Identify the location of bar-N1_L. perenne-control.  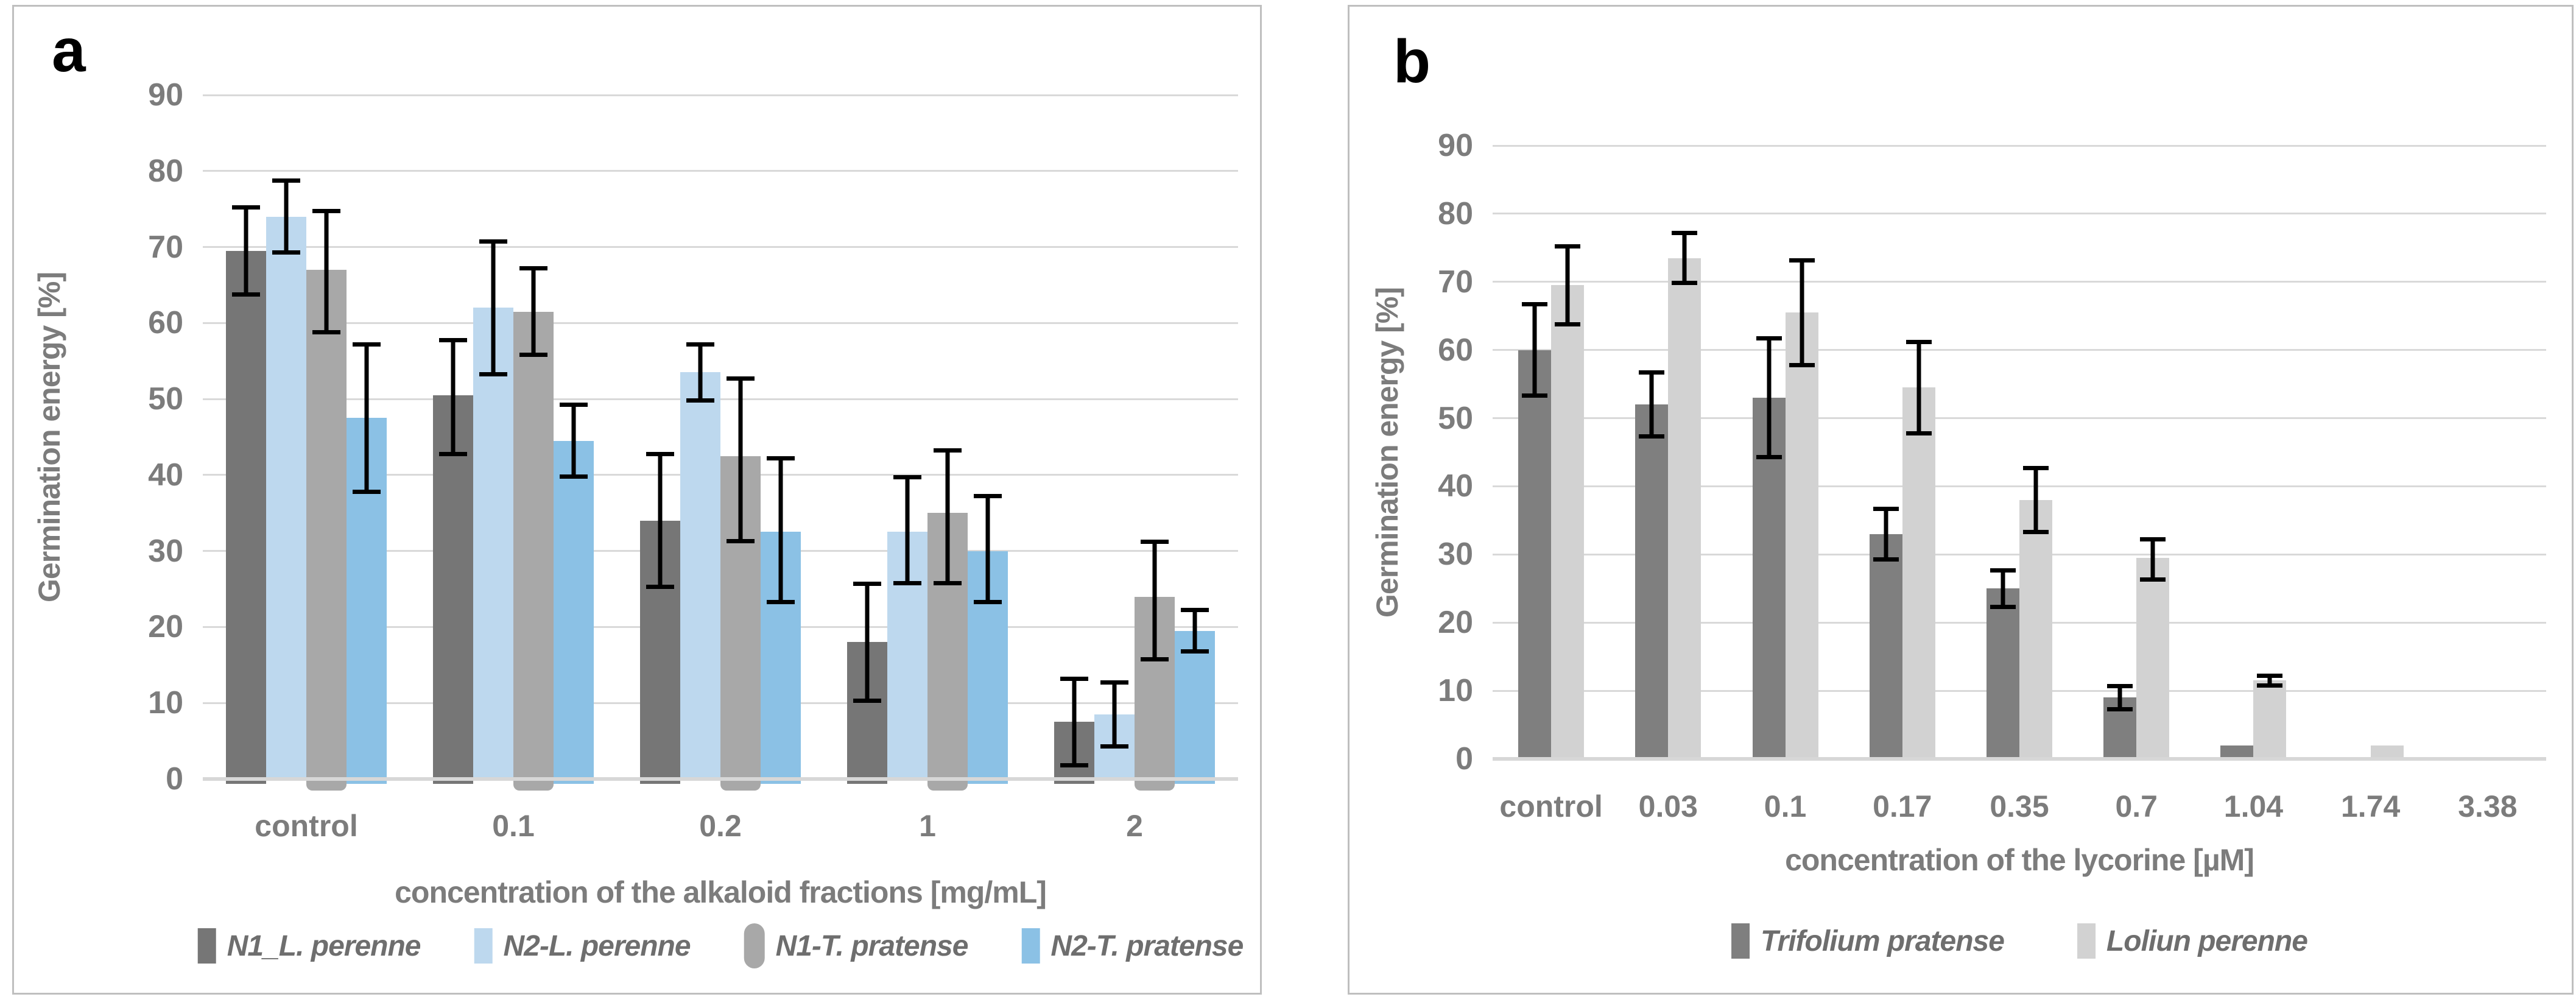
(246, 514).